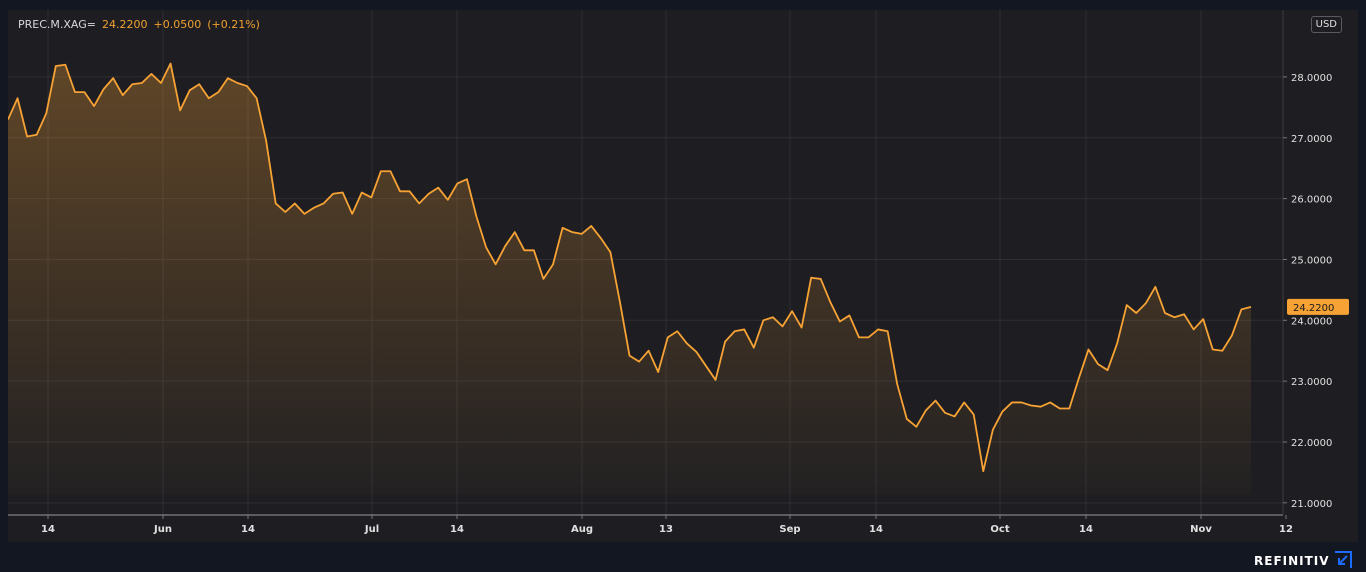 This screenshot has height=572, width=1366. I want to click on y-tick-label: 27.0000, so click(1311, 139).